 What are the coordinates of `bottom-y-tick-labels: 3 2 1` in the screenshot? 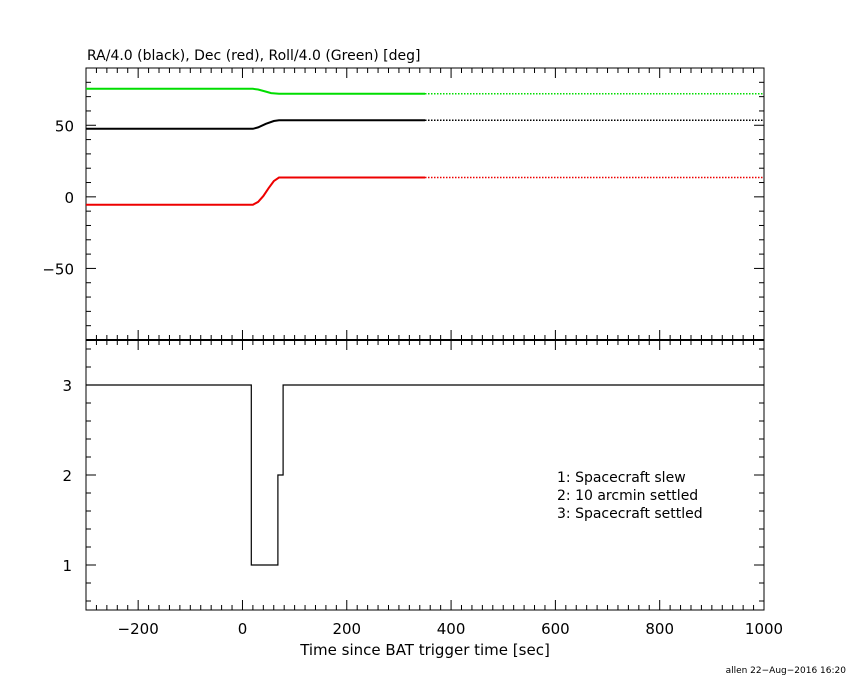 It's located at (67, 476).